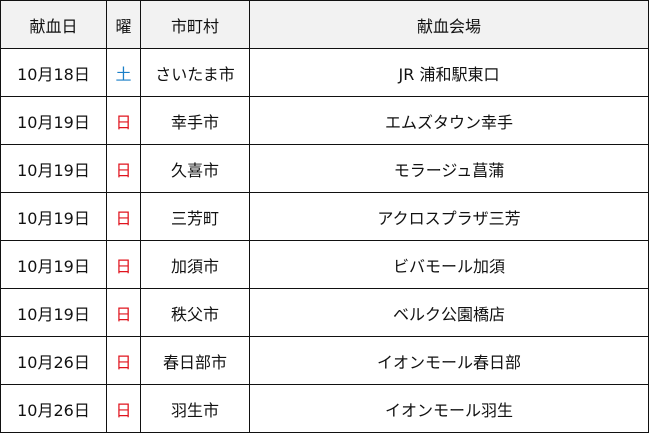  Describe the element at coordinates (449, 312) in the screenshot. I see `venue-cell: ベルク公園橋店` at that location.